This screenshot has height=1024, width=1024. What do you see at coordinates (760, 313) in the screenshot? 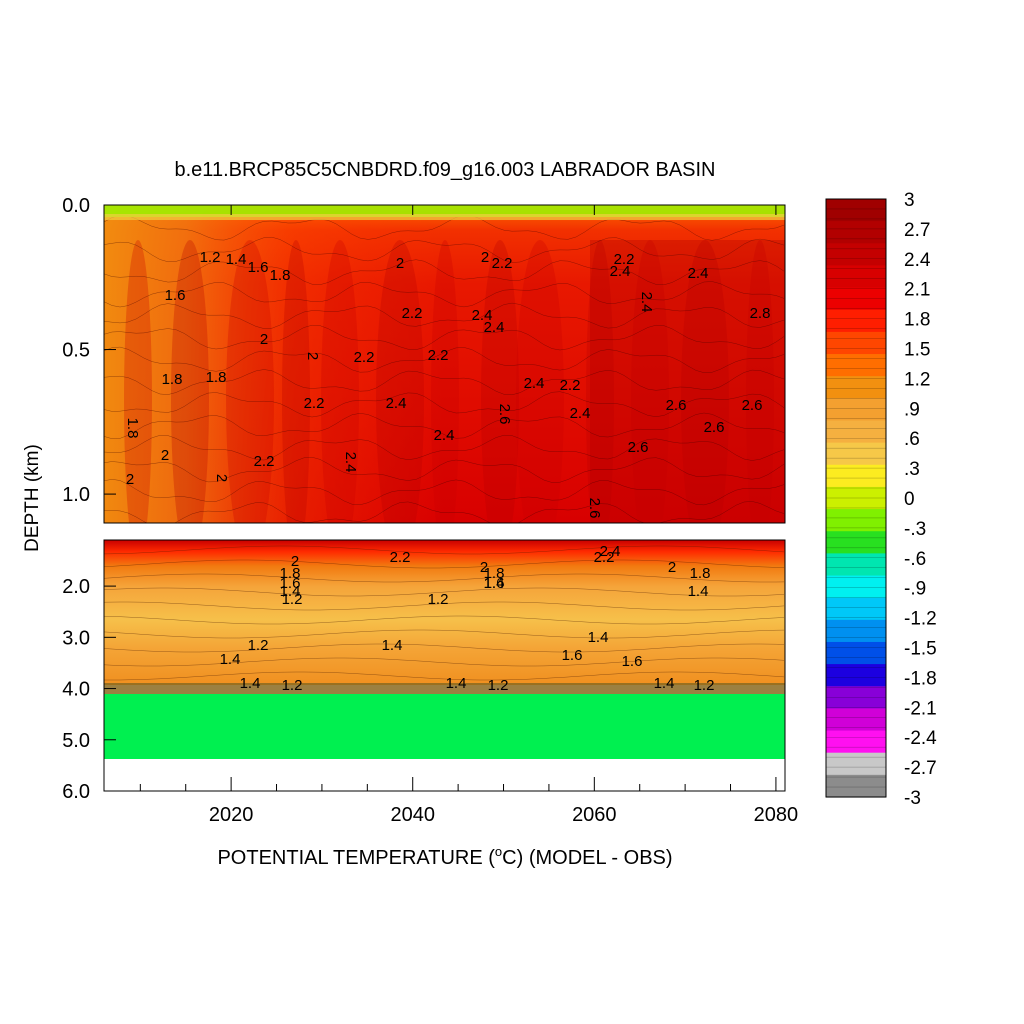
I see `contour-label: 2.8` at bounding box center [760, 313].